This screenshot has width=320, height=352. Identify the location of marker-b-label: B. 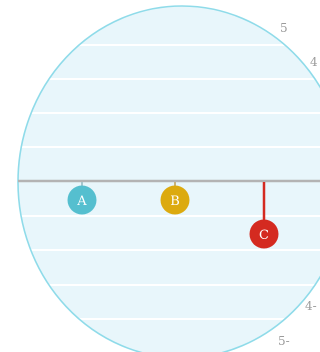
(175, 201).